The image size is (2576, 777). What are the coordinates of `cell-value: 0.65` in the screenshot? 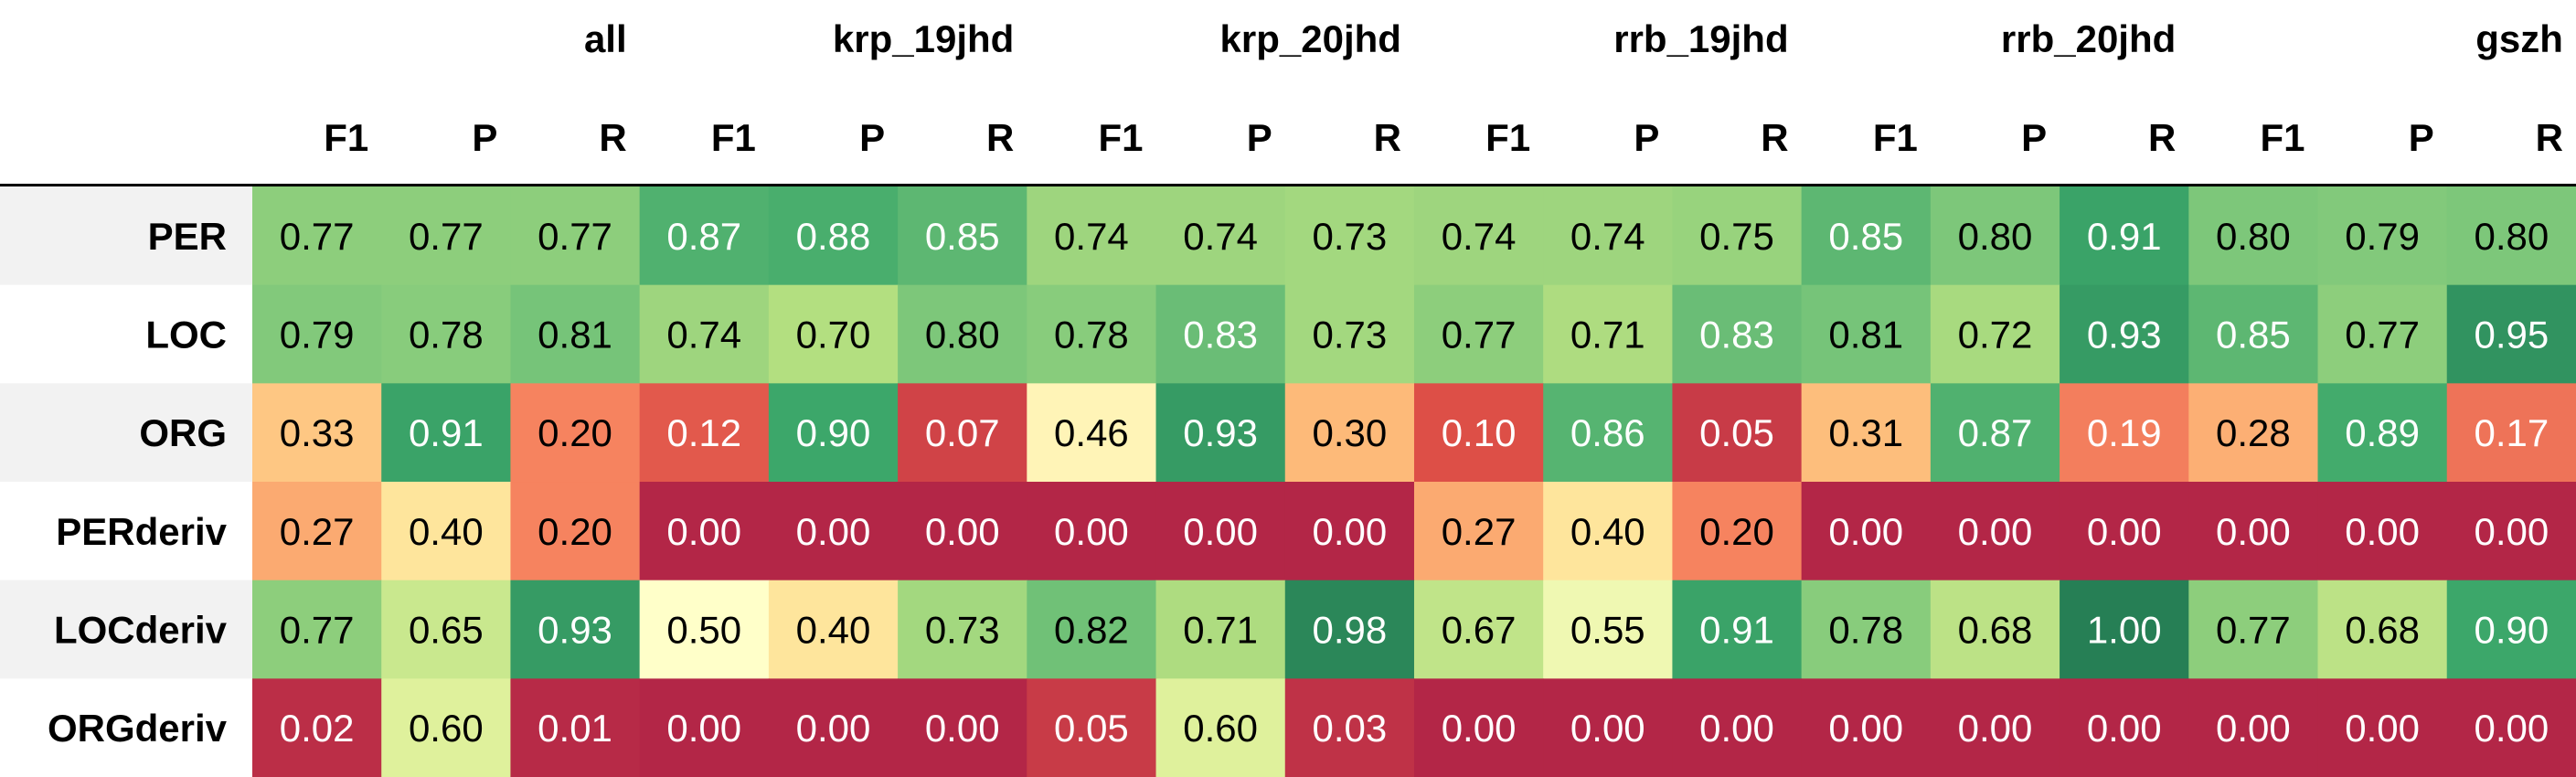 It's located at (446, 630).